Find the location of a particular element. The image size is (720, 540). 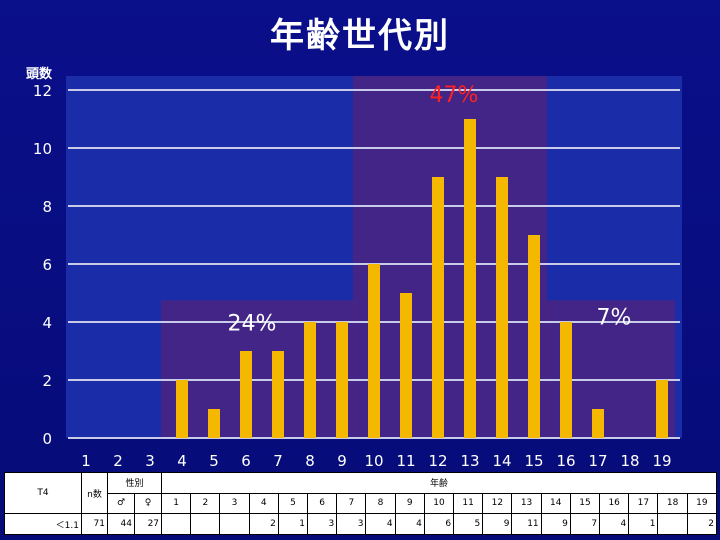

female-symbol-cell: ♀ is located at coordinates (148, 503).